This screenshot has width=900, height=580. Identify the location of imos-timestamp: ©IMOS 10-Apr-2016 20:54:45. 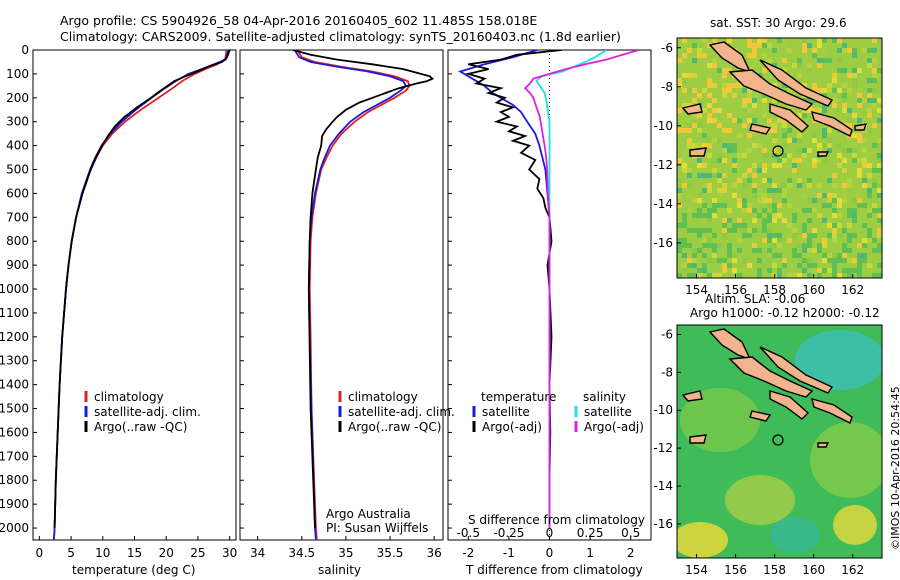
(894, 468).